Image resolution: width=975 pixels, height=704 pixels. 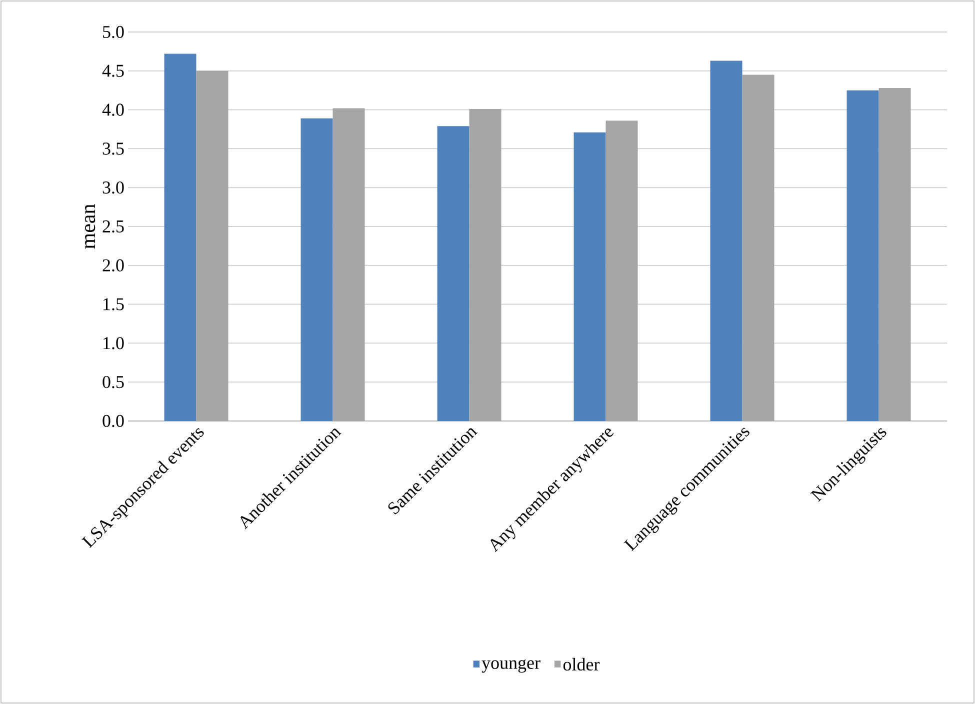 I want to click on y-tick-label: 0.0, so click(x=113, y=421).